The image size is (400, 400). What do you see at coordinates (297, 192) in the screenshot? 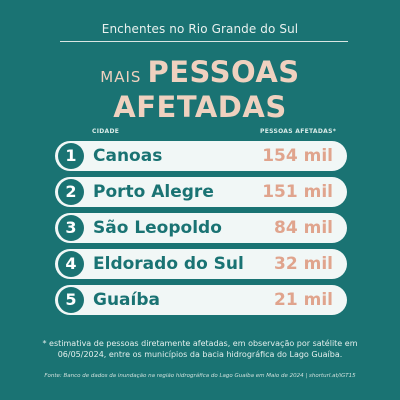
I see `affected-count: 151 mil` at bounding box center [297, 192].